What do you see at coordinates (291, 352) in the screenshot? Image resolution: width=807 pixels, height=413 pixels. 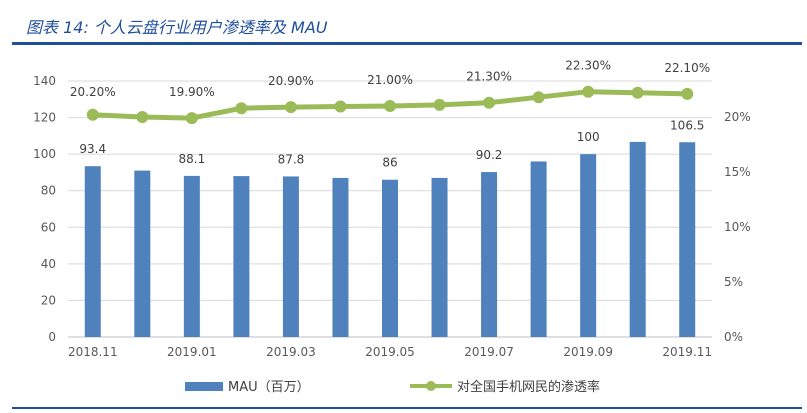 I see `x-tick-label: 2019.03` at bounding box center [291, 352].